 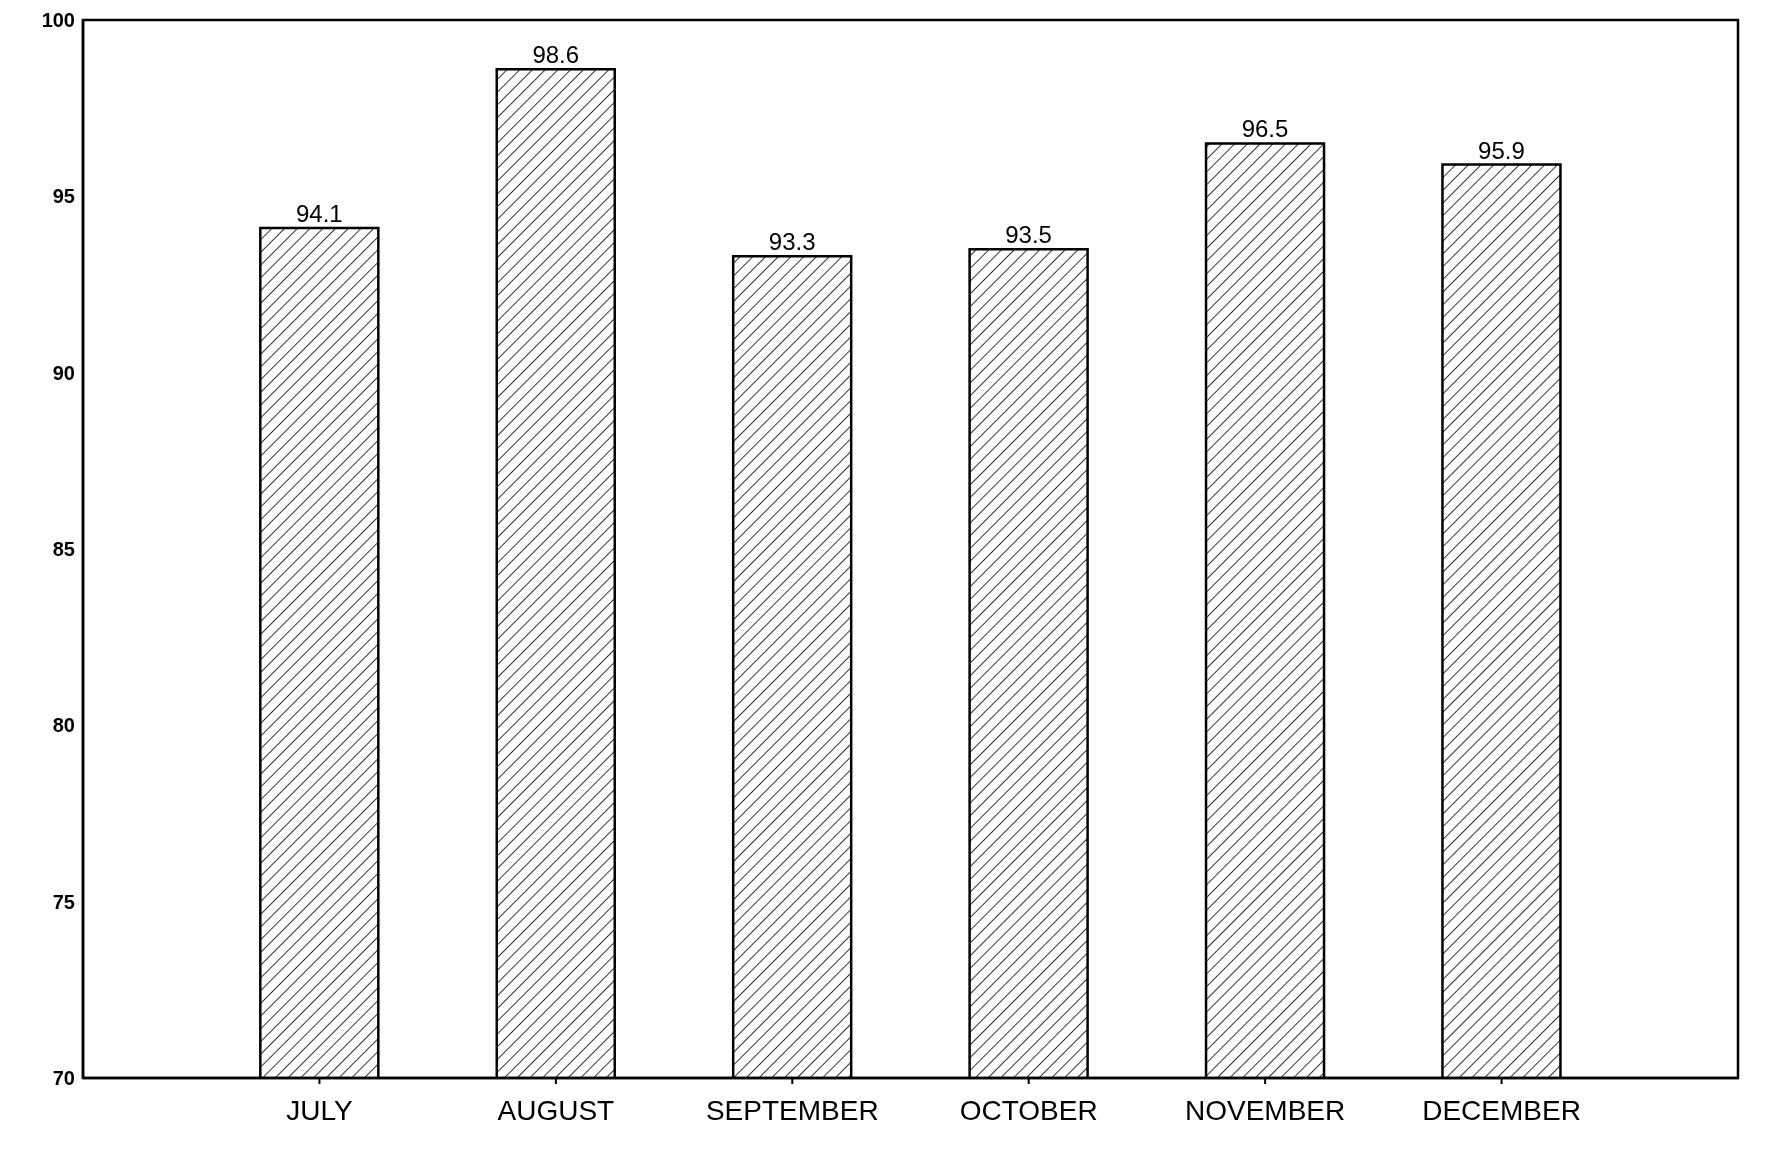 I want to click on x-tick-label: JULY, so click(x=319, y=1110).